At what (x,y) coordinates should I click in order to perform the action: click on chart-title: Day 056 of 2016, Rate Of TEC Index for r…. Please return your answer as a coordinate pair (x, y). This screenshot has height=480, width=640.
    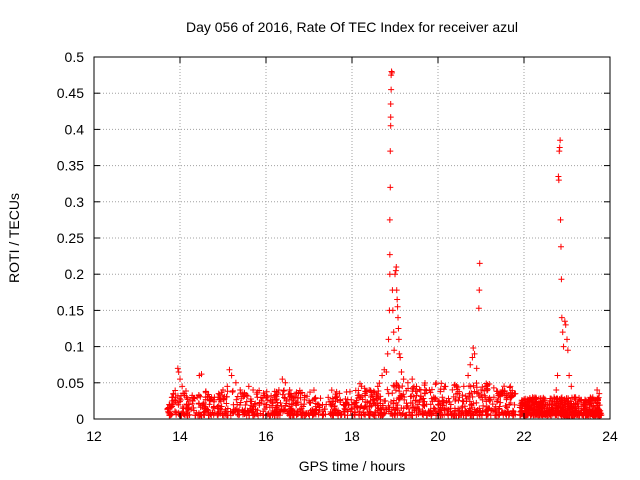
    Looking at the image, I should click on (352, 27).